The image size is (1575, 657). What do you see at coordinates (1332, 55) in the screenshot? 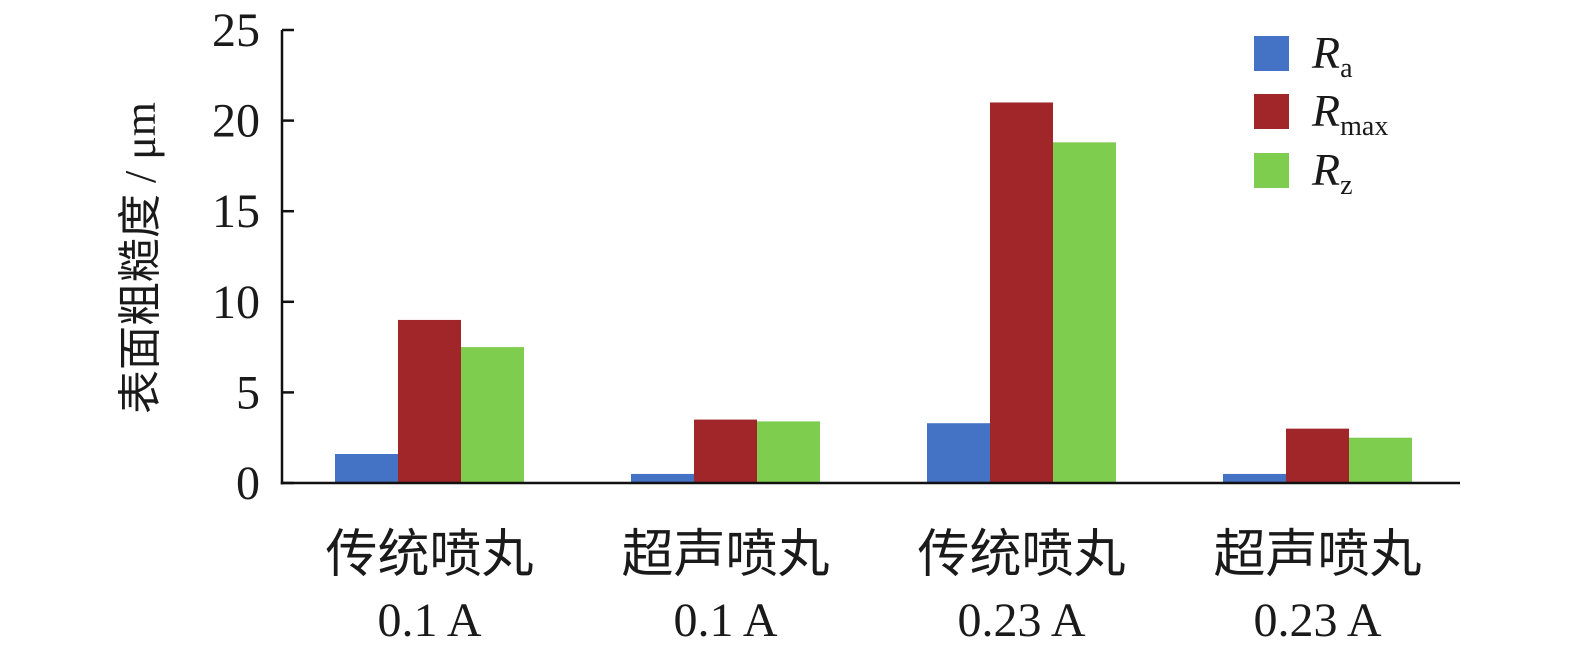
I see `legend-label-ra: Ra` at bounding box center [1332, 55].